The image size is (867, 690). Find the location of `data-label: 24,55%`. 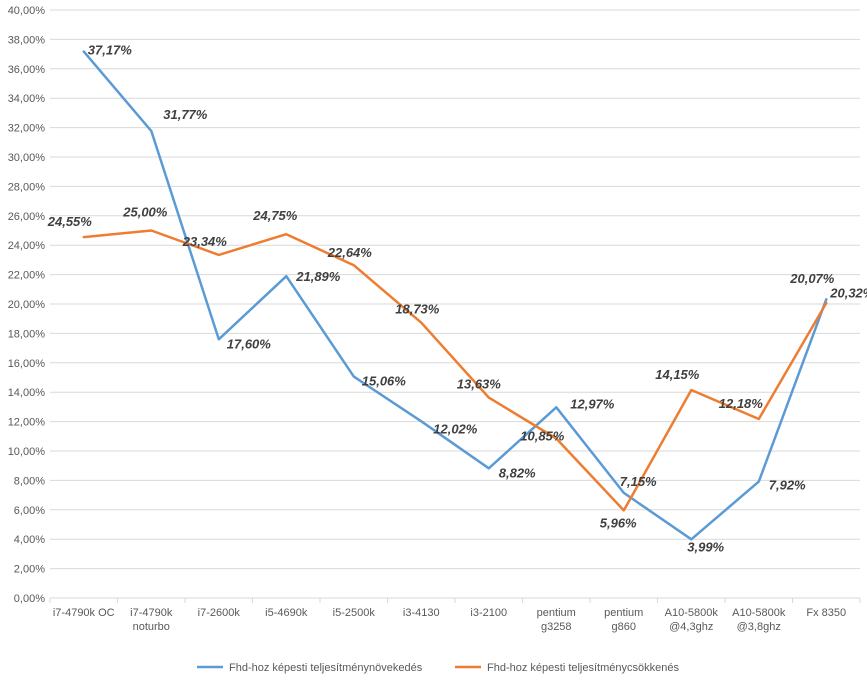

data-label: 24,55% is located at coordinates (70, 221).